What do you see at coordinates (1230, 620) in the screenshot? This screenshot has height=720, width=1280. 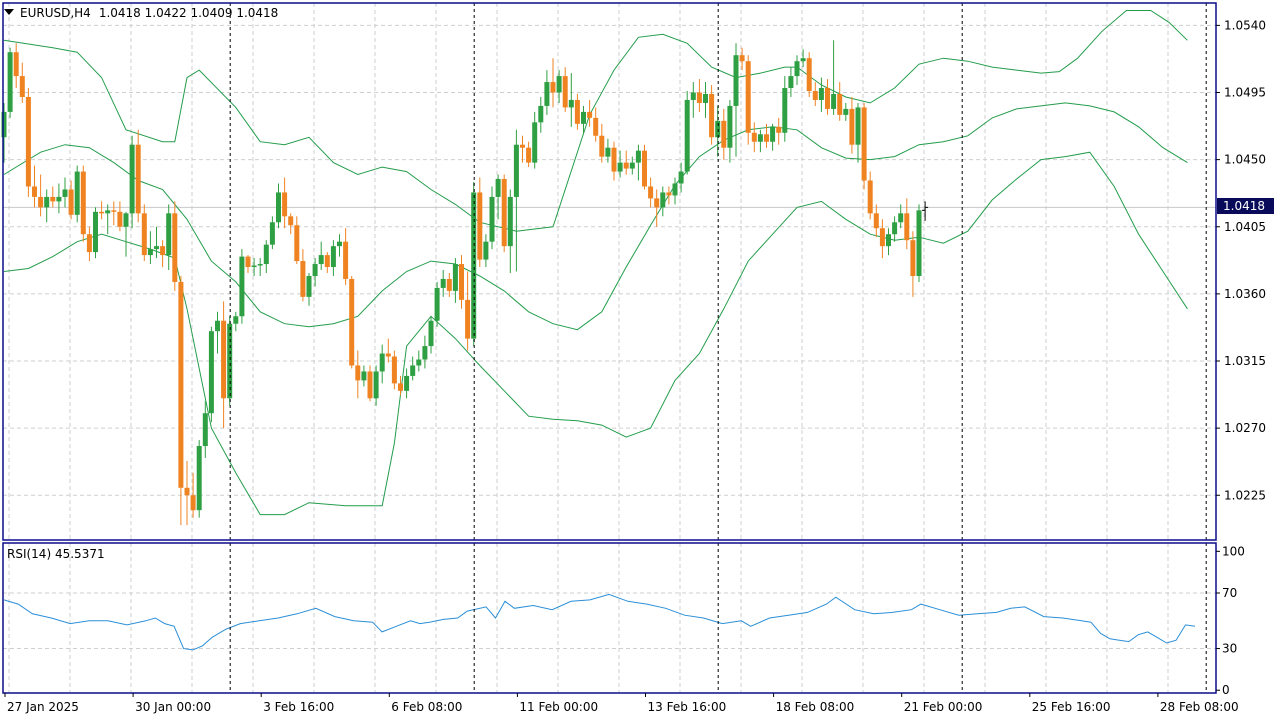 I see `rsi-axis: 0 30 70 100` at bounding box center [1230, 620].